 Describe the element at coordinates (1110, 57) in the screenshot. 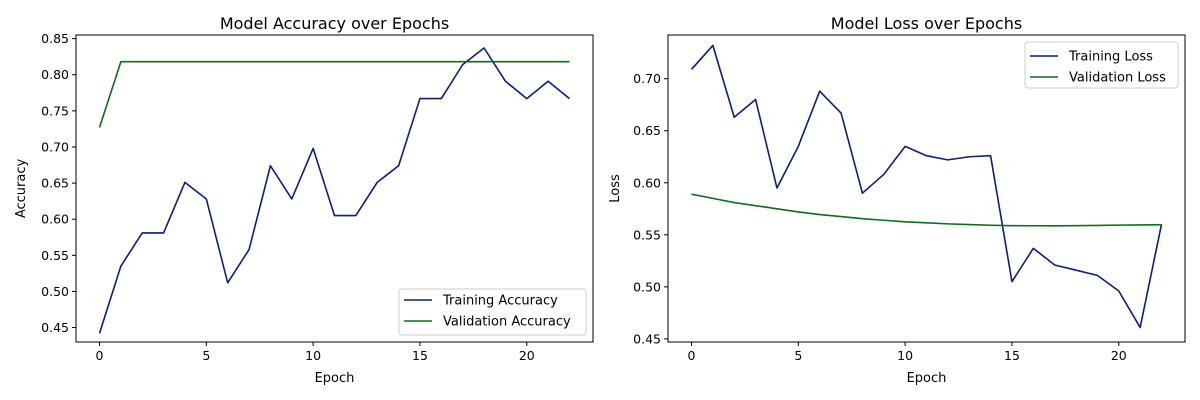

I see `legend-label-training-loss: Training Loss` at that location.